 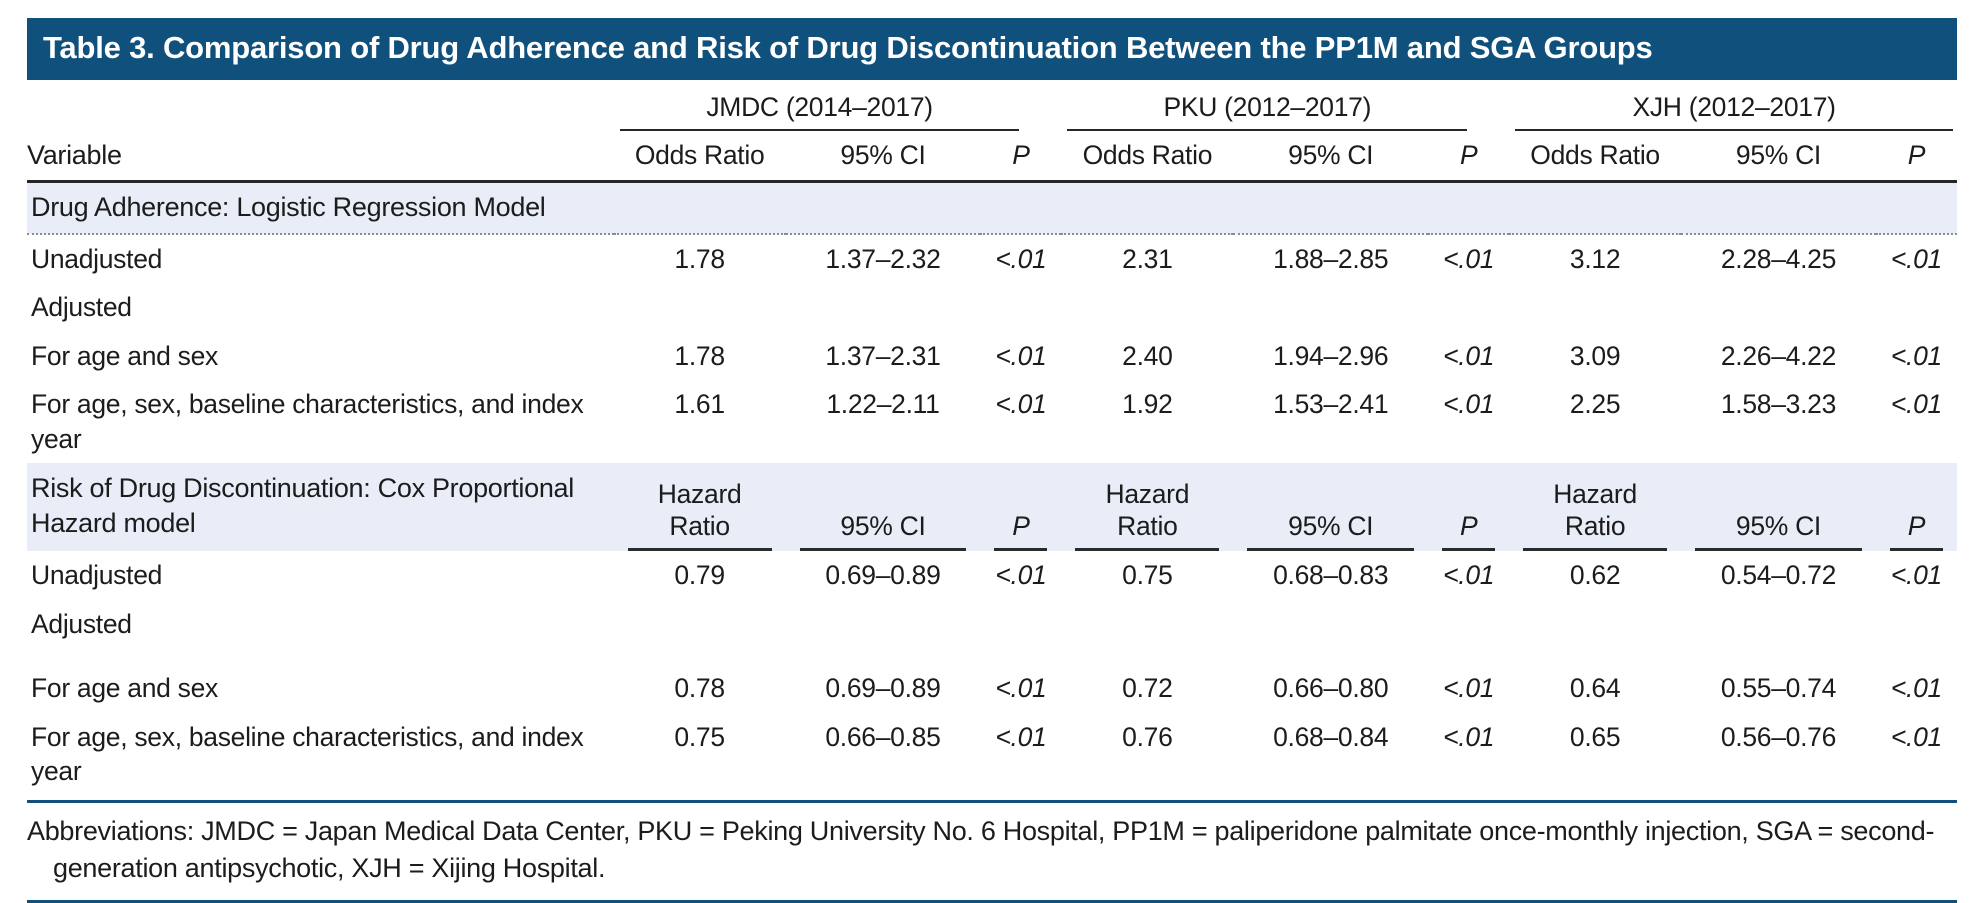 I want to click on value-cell: 0.69–0.89, so click(x=883, y=575).